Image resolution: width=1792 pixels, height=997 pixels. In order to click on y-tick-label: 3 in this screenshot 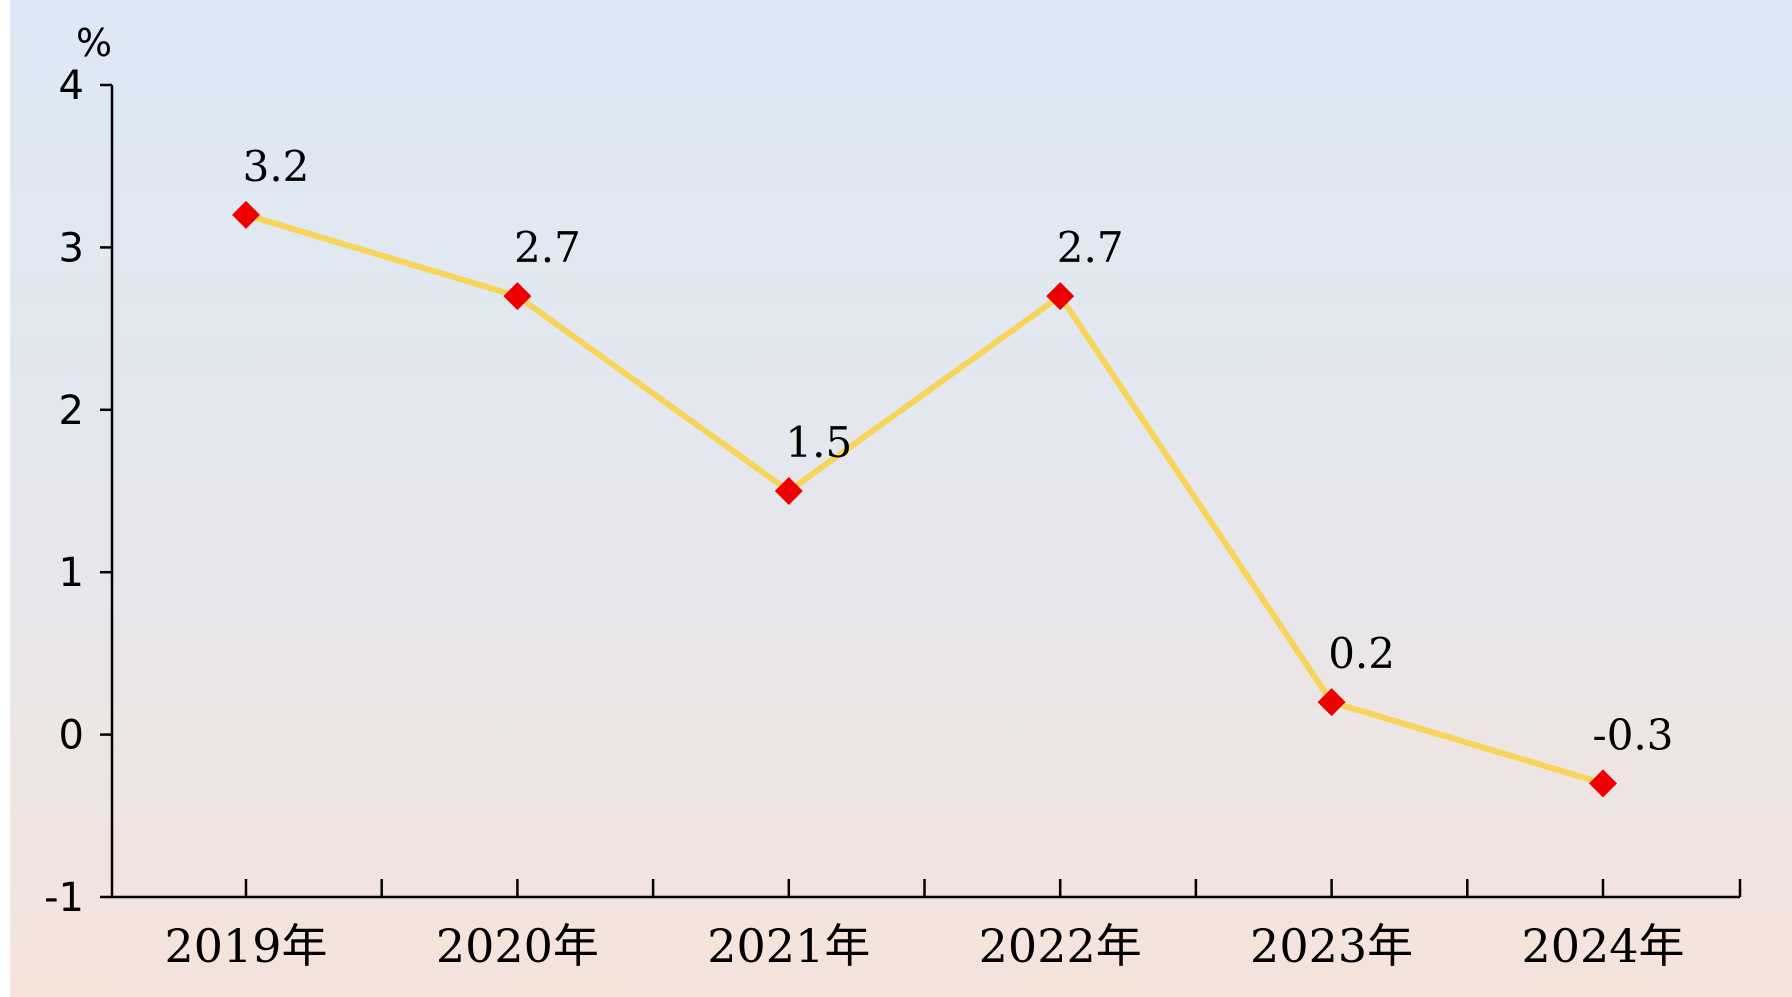, I will do `click(71, 248)`.